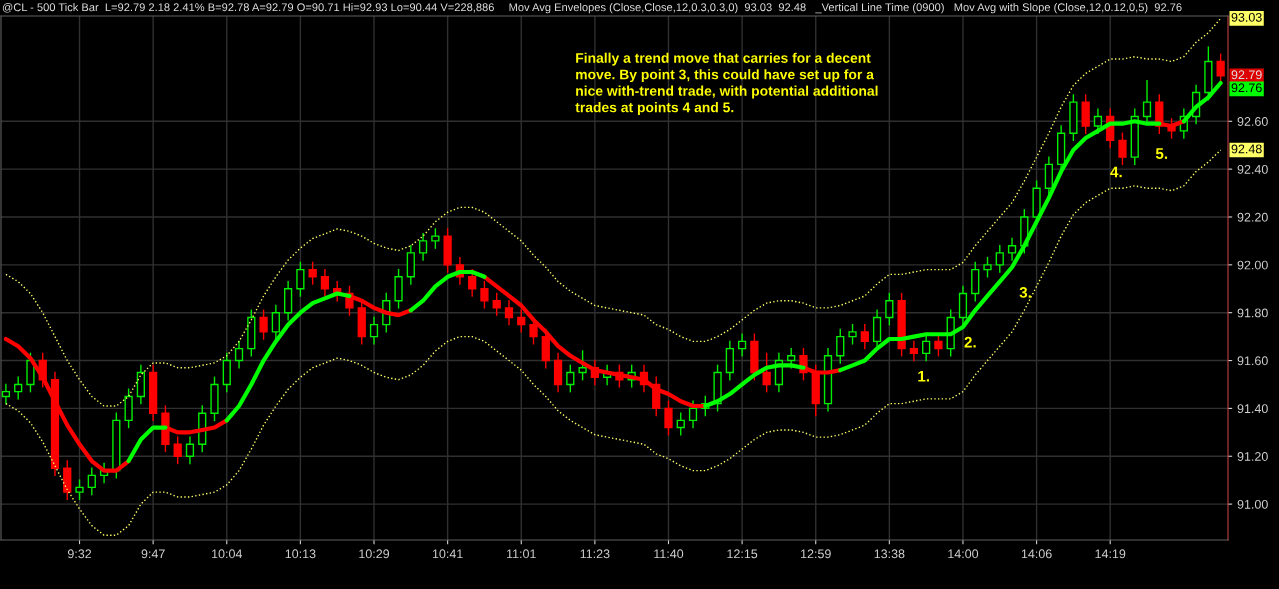 This screenshot has height=589, width=1279. I want to click on annotation: 1., so click(924, 376).